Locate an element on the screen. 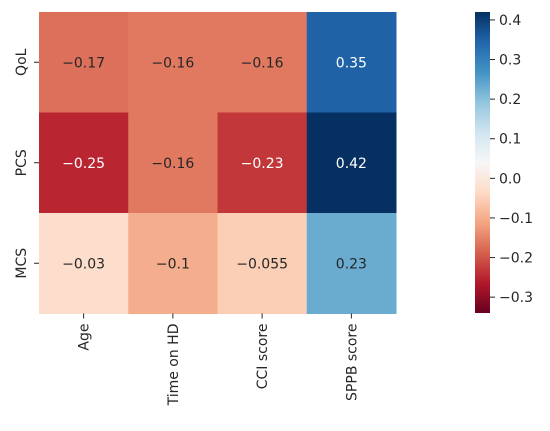  y-tick-label: QoL is located at coordinates (22, 62).